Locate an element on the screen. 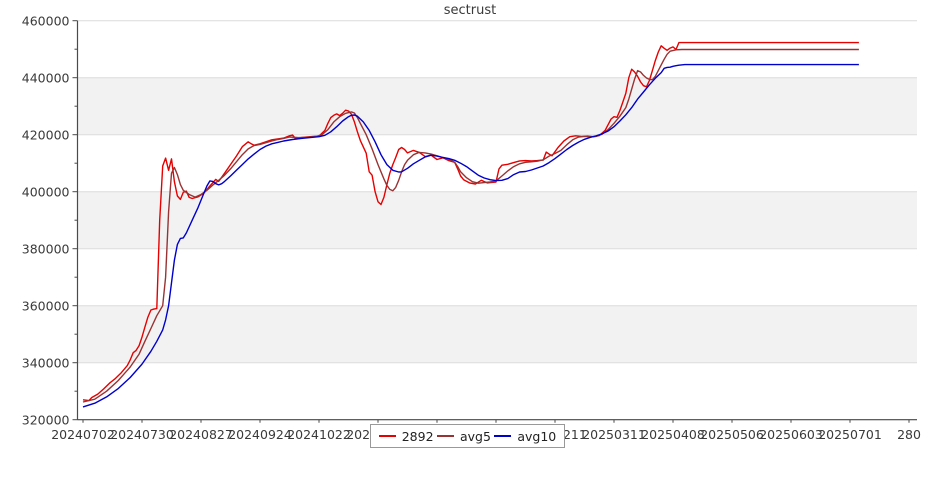 The width and height of the screenshot is (935, 500). legend-swatch-avg5 is located at coordinates (445, 436).